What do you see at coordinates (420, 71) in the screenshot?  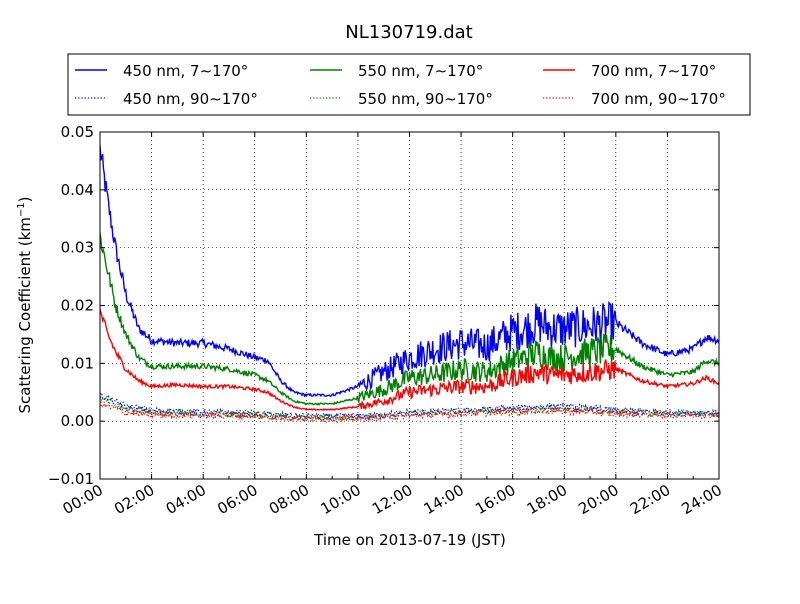 I see `legend-label: 550 nm, 7∼170°` at bounding box center [420, 71].